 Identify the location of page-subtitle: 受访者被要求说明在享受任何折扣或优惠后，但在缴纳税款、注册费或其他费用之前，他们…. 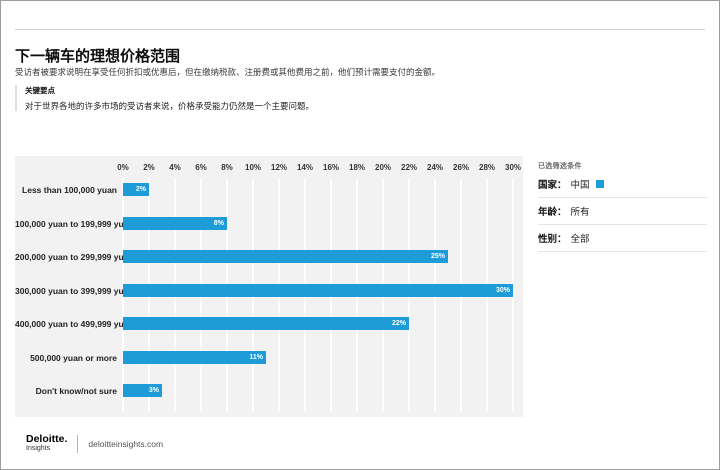
(228, 71).